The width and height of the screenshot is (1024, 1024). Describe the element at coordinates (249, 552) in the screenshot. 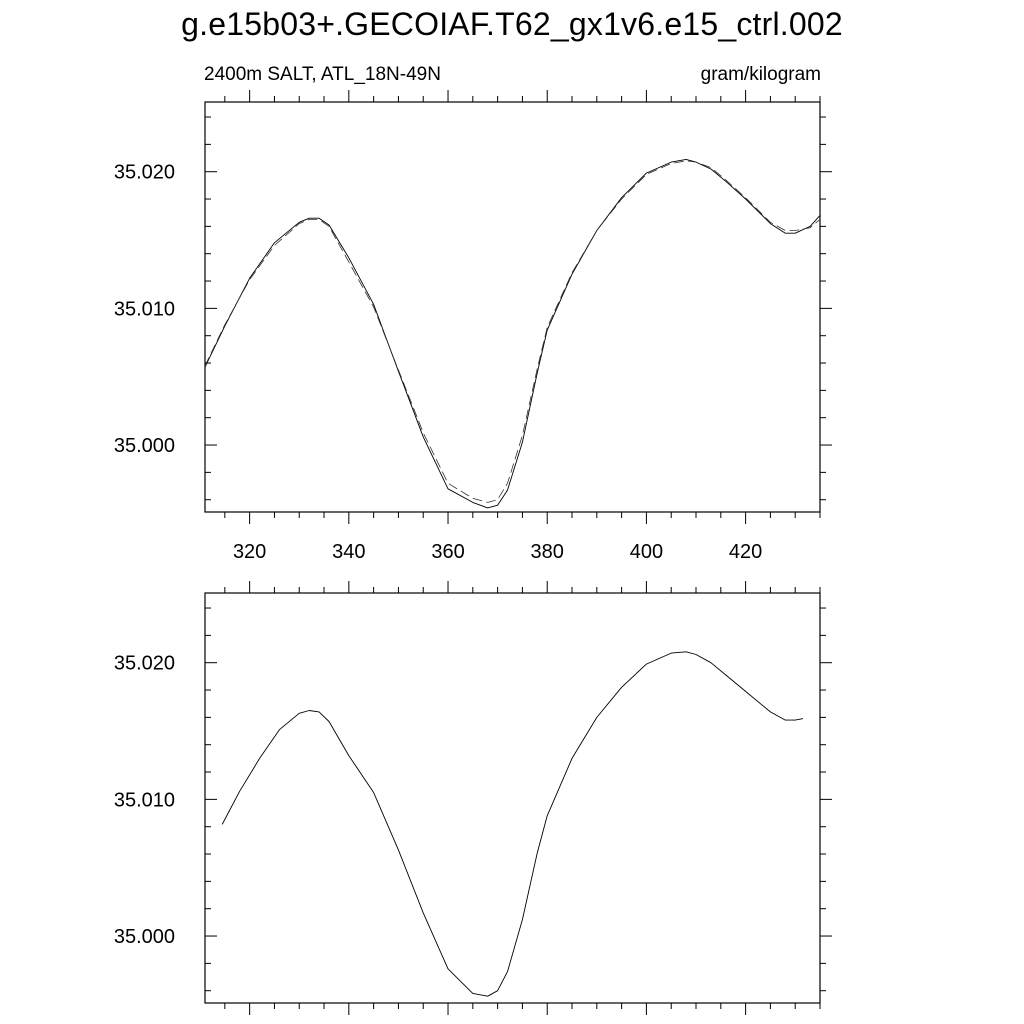

I see `panel-0-xtick-label-0: 320` at that location.